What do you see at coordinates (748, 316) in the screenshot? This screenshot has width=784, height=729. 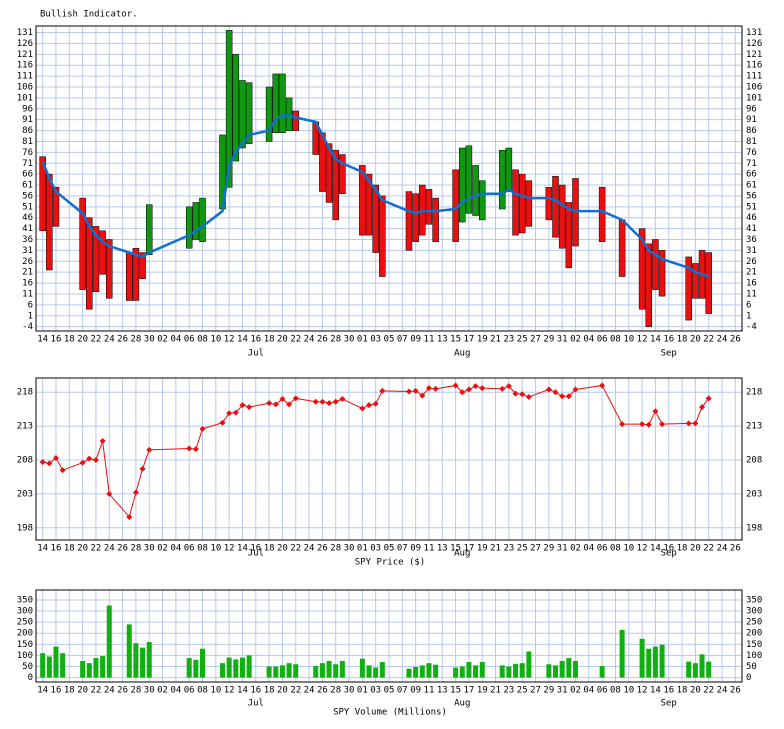 I see `y-tick-label-right: 1` at bounding box center [748, 316].